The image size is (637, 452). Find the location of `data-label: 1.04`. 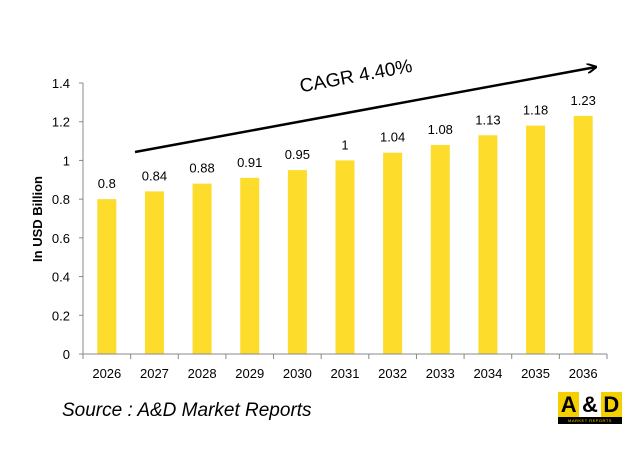

data-label: 1.04 is located at coordinates (392, 137).